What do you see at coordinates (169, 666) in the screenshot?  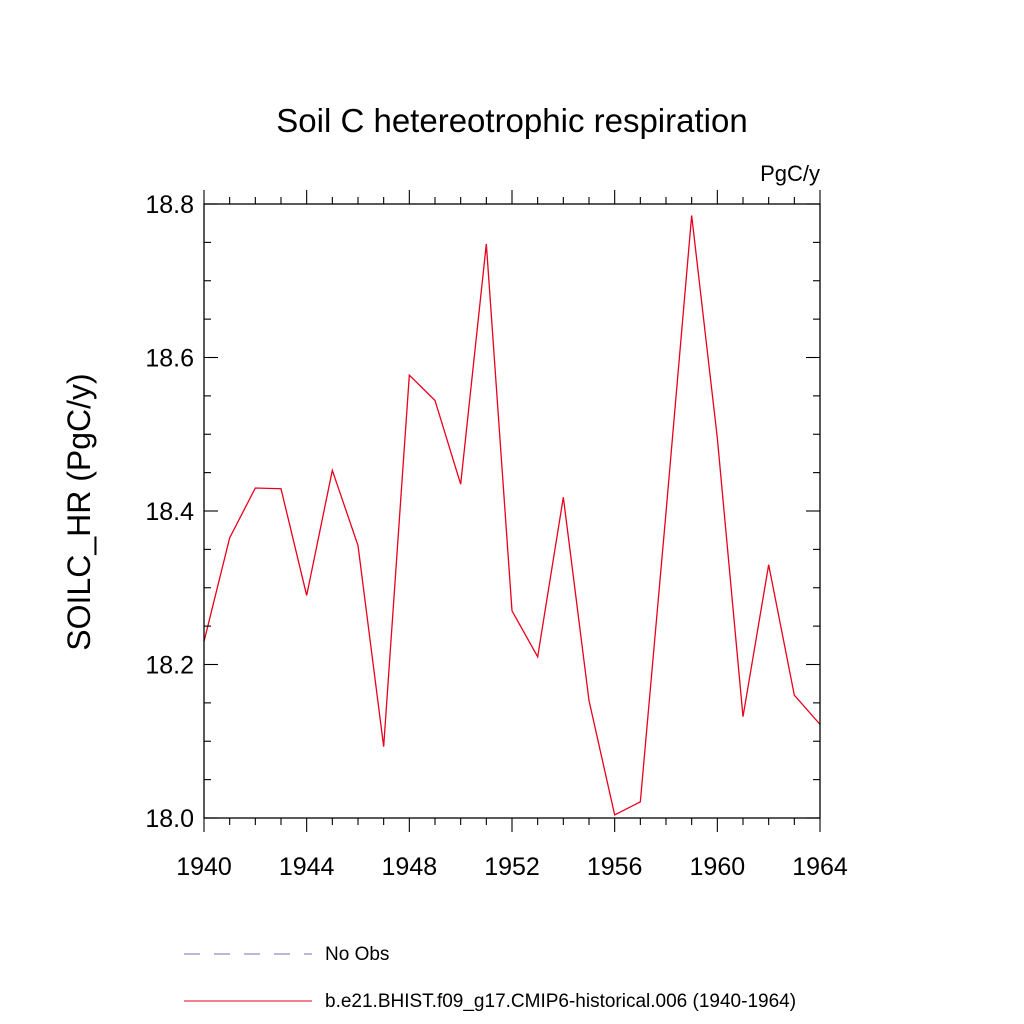 I see `y-tick-label: 18.2` at bounding box center [169, 666].